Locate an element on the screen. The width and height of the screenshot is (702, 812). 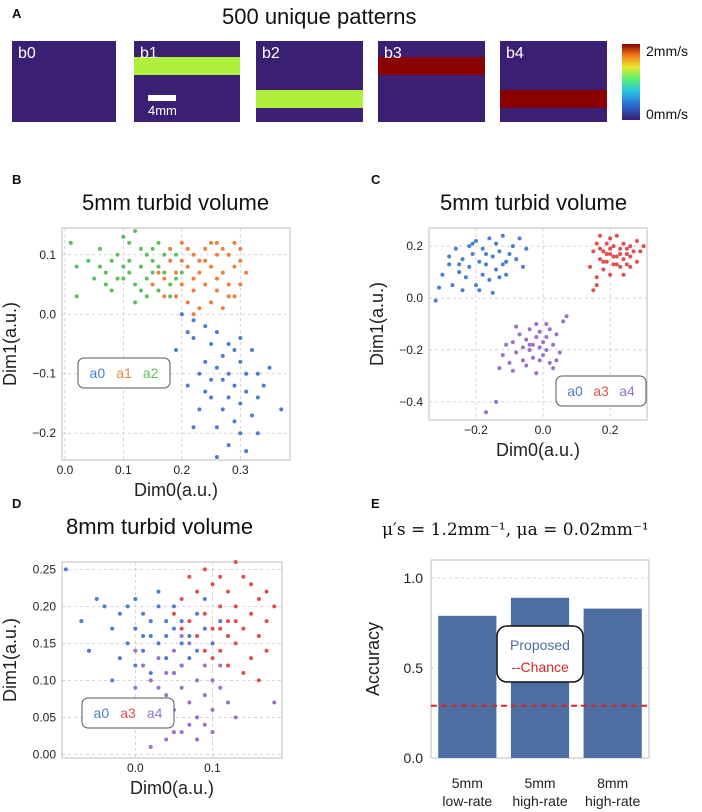
y-tick-label: −0.4 is located at coordinates (411, 402).